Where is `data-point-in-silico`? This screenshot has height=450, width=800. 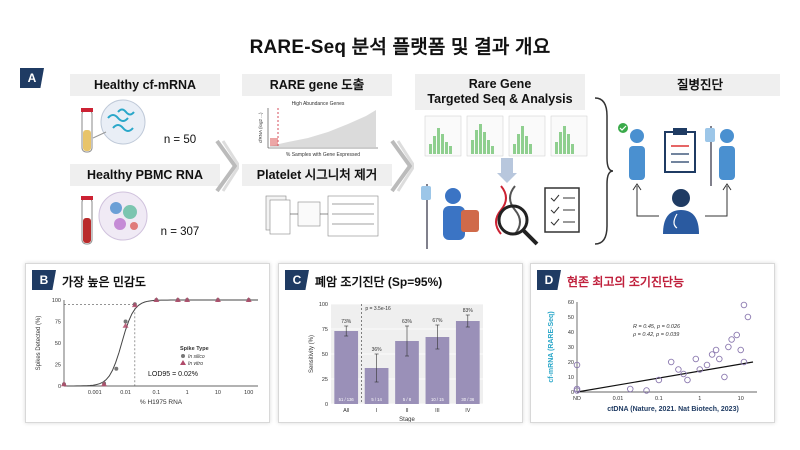
data-point-in-silico is located at coordinates (116, 368).